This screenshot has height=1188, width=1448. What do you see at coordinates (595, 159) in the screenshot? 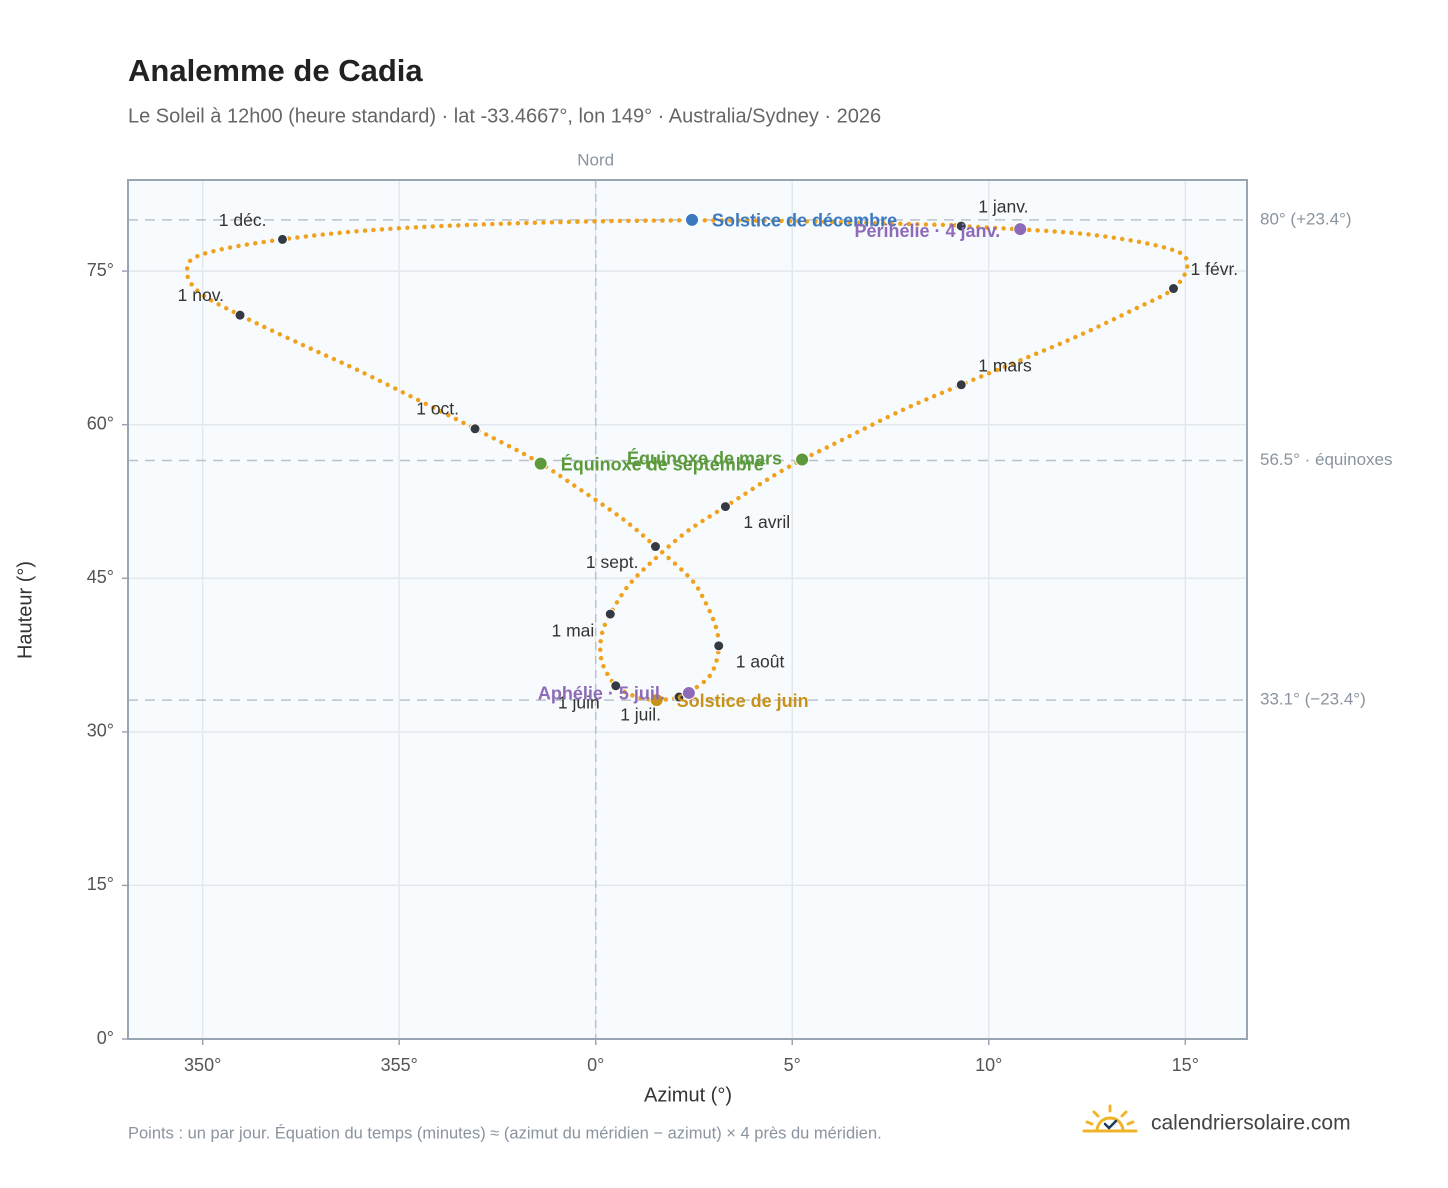
I see `north-label: Nord` at bounding box center [595, 159].